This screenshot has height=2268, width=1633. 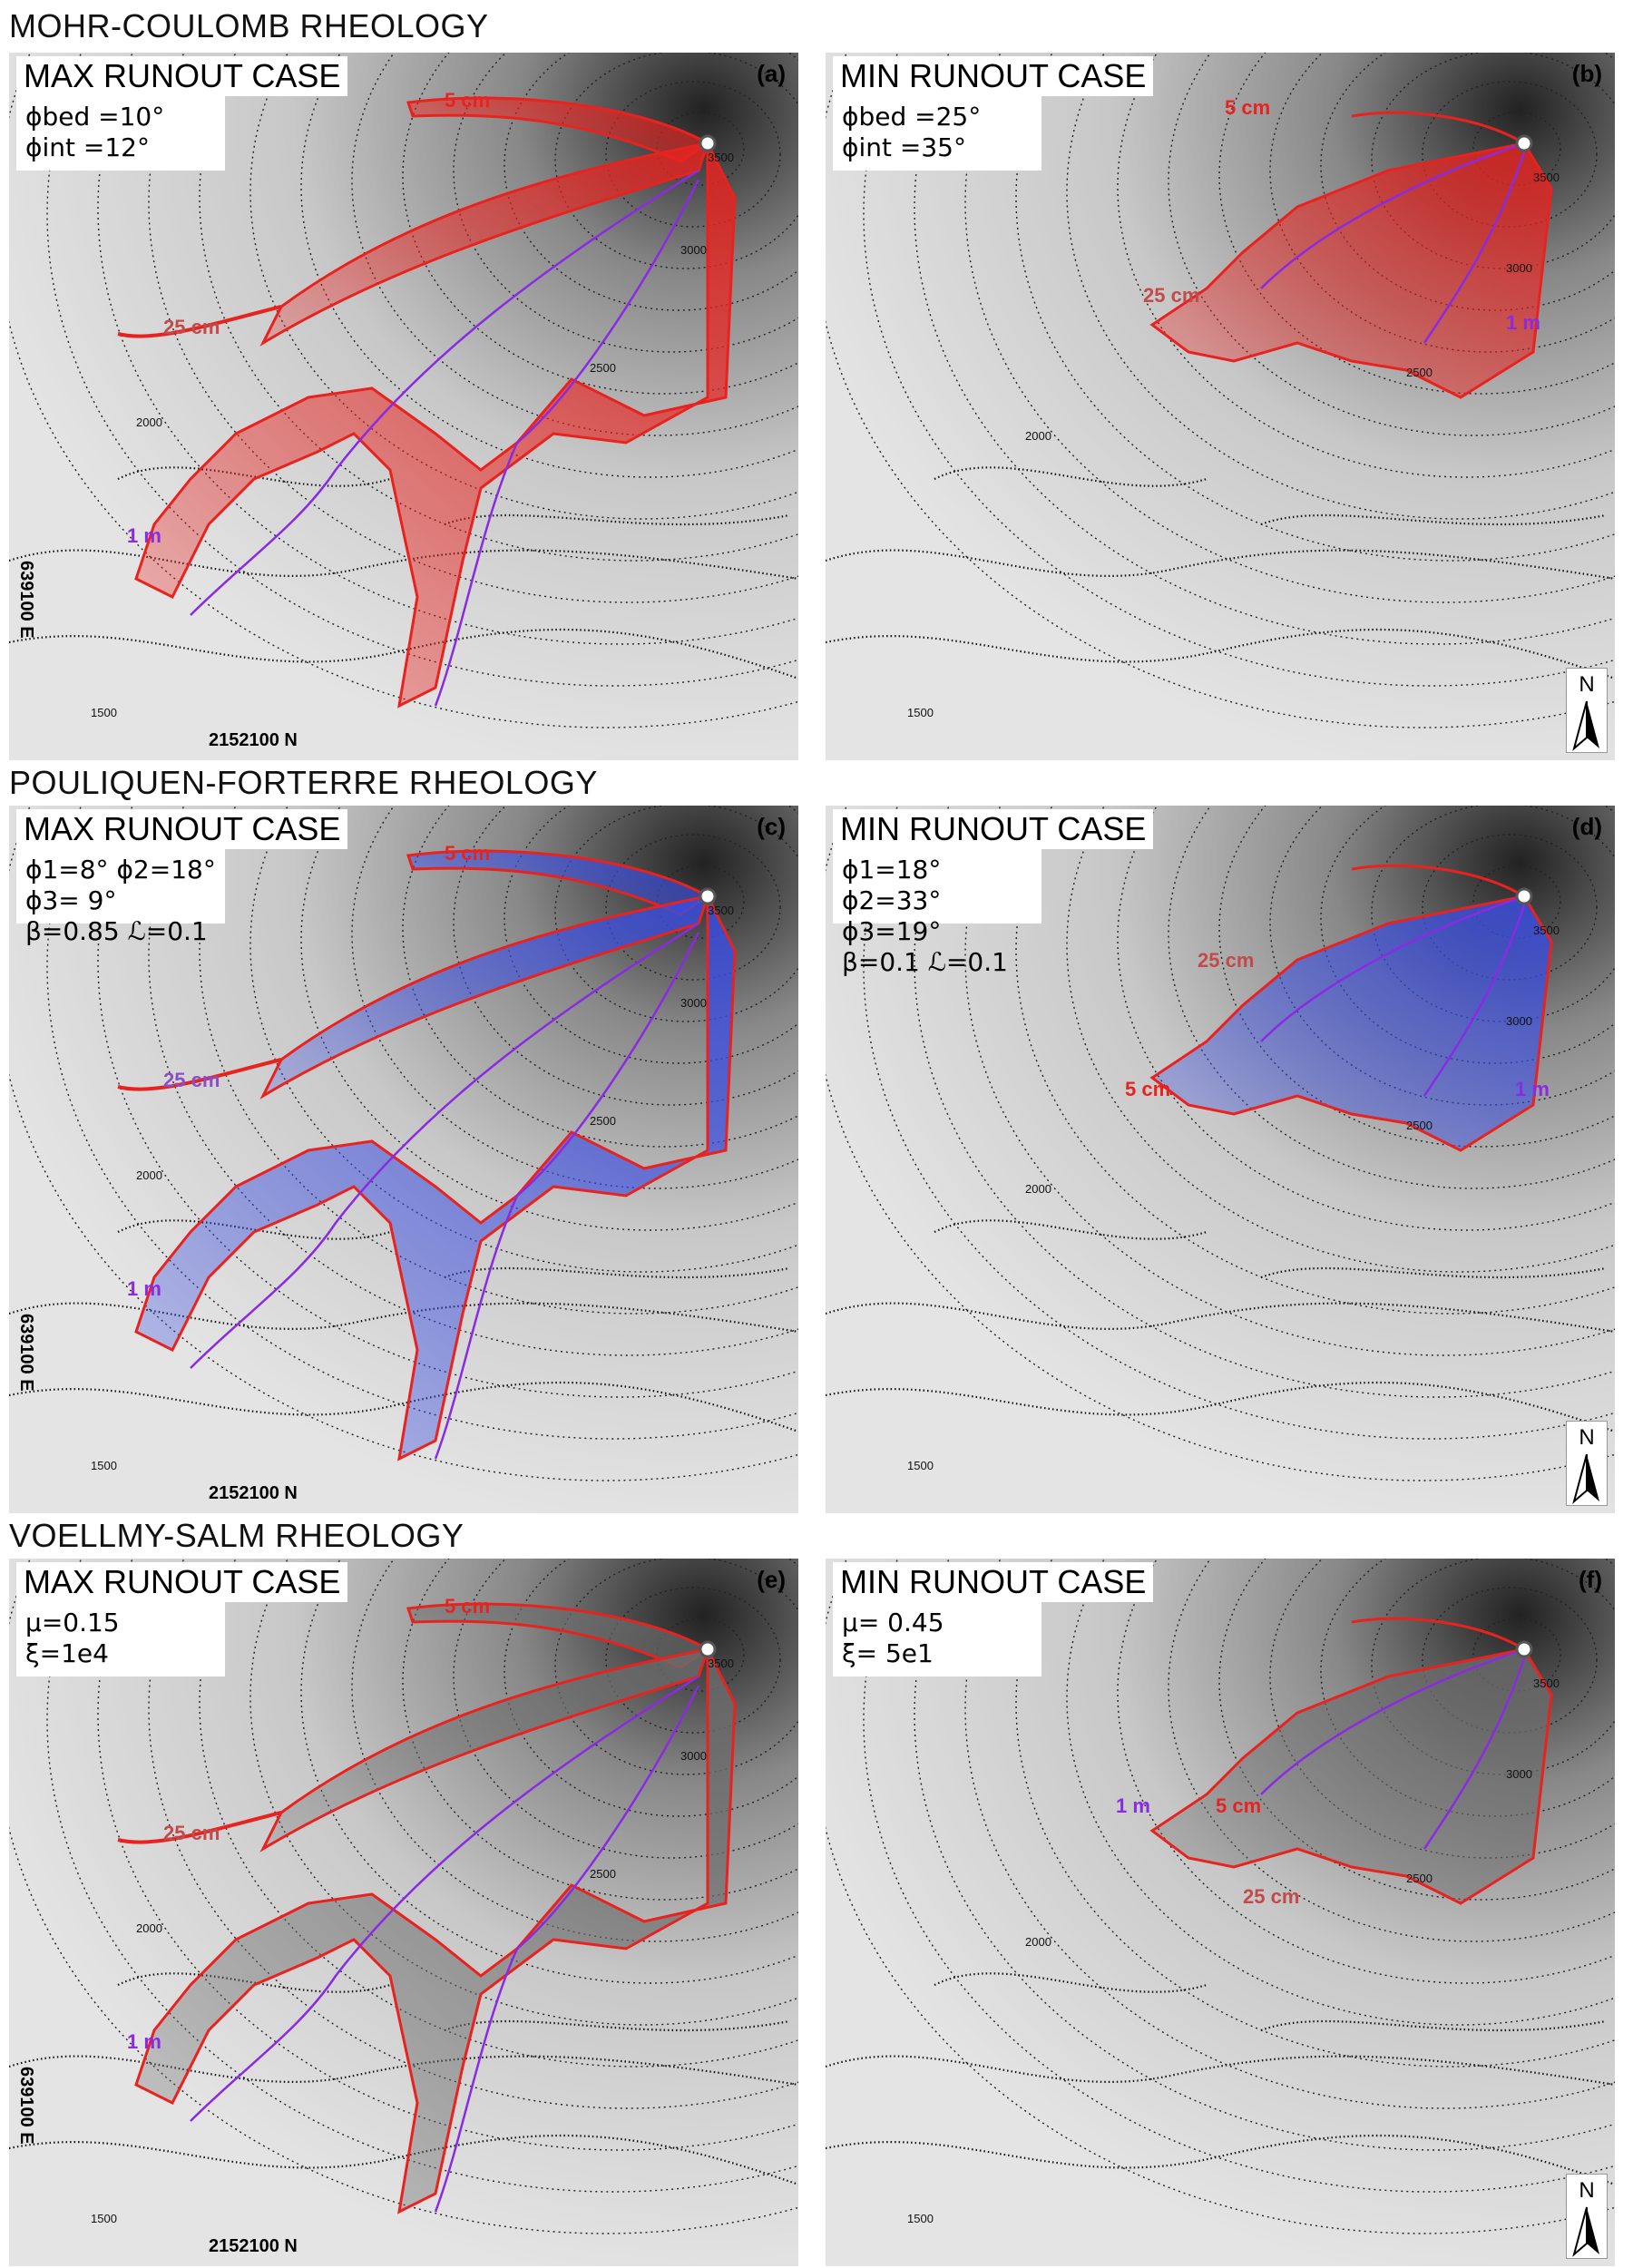 What do you see at coordinates (993, 829) in the screenshot?
I see `runout-case-title: MIN RUNOUT CASE` at bounding box center [993, 829].